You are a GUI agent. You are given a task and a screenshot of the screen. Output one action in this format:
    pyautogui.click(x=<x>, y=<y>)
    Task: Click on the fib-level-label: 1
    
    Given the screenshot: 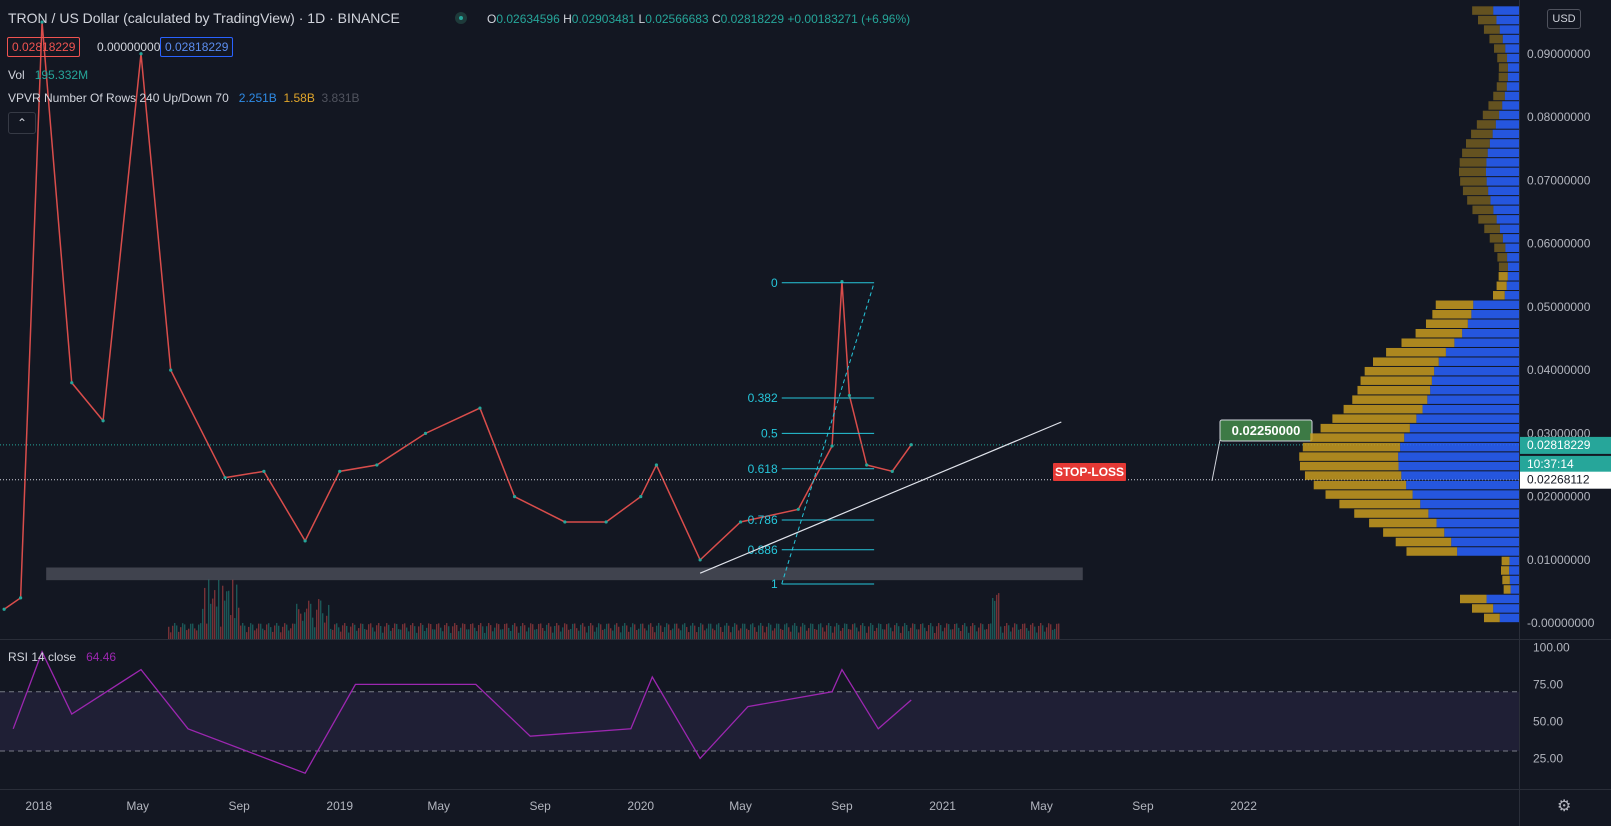 What is the action you would take?
    pyautogui.click(x=774, y=584)
    